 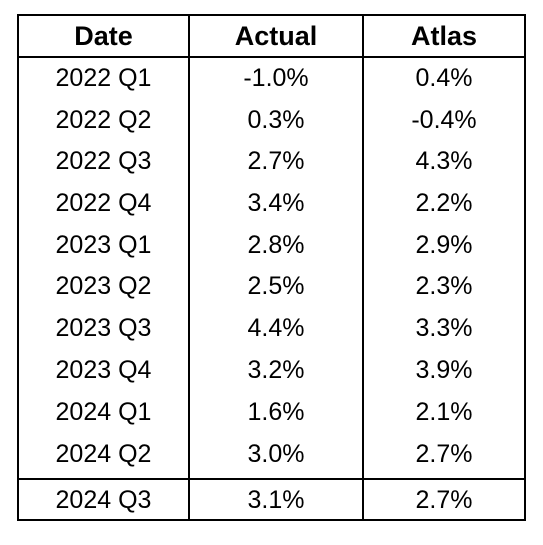 I want to click on last-row-divider, so click(x=271, y=479).